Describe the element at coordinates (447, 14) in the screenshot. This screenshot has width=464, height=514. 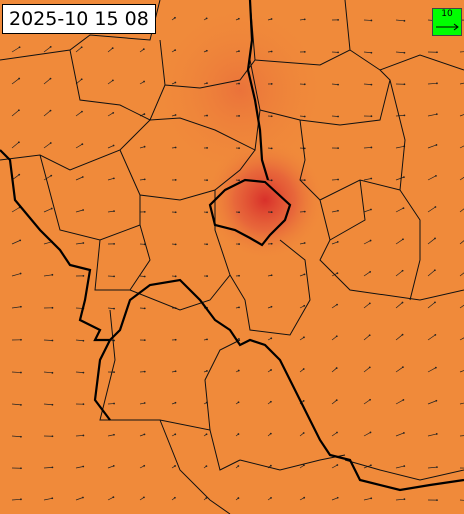
I see `legend-label: 10` at that location.